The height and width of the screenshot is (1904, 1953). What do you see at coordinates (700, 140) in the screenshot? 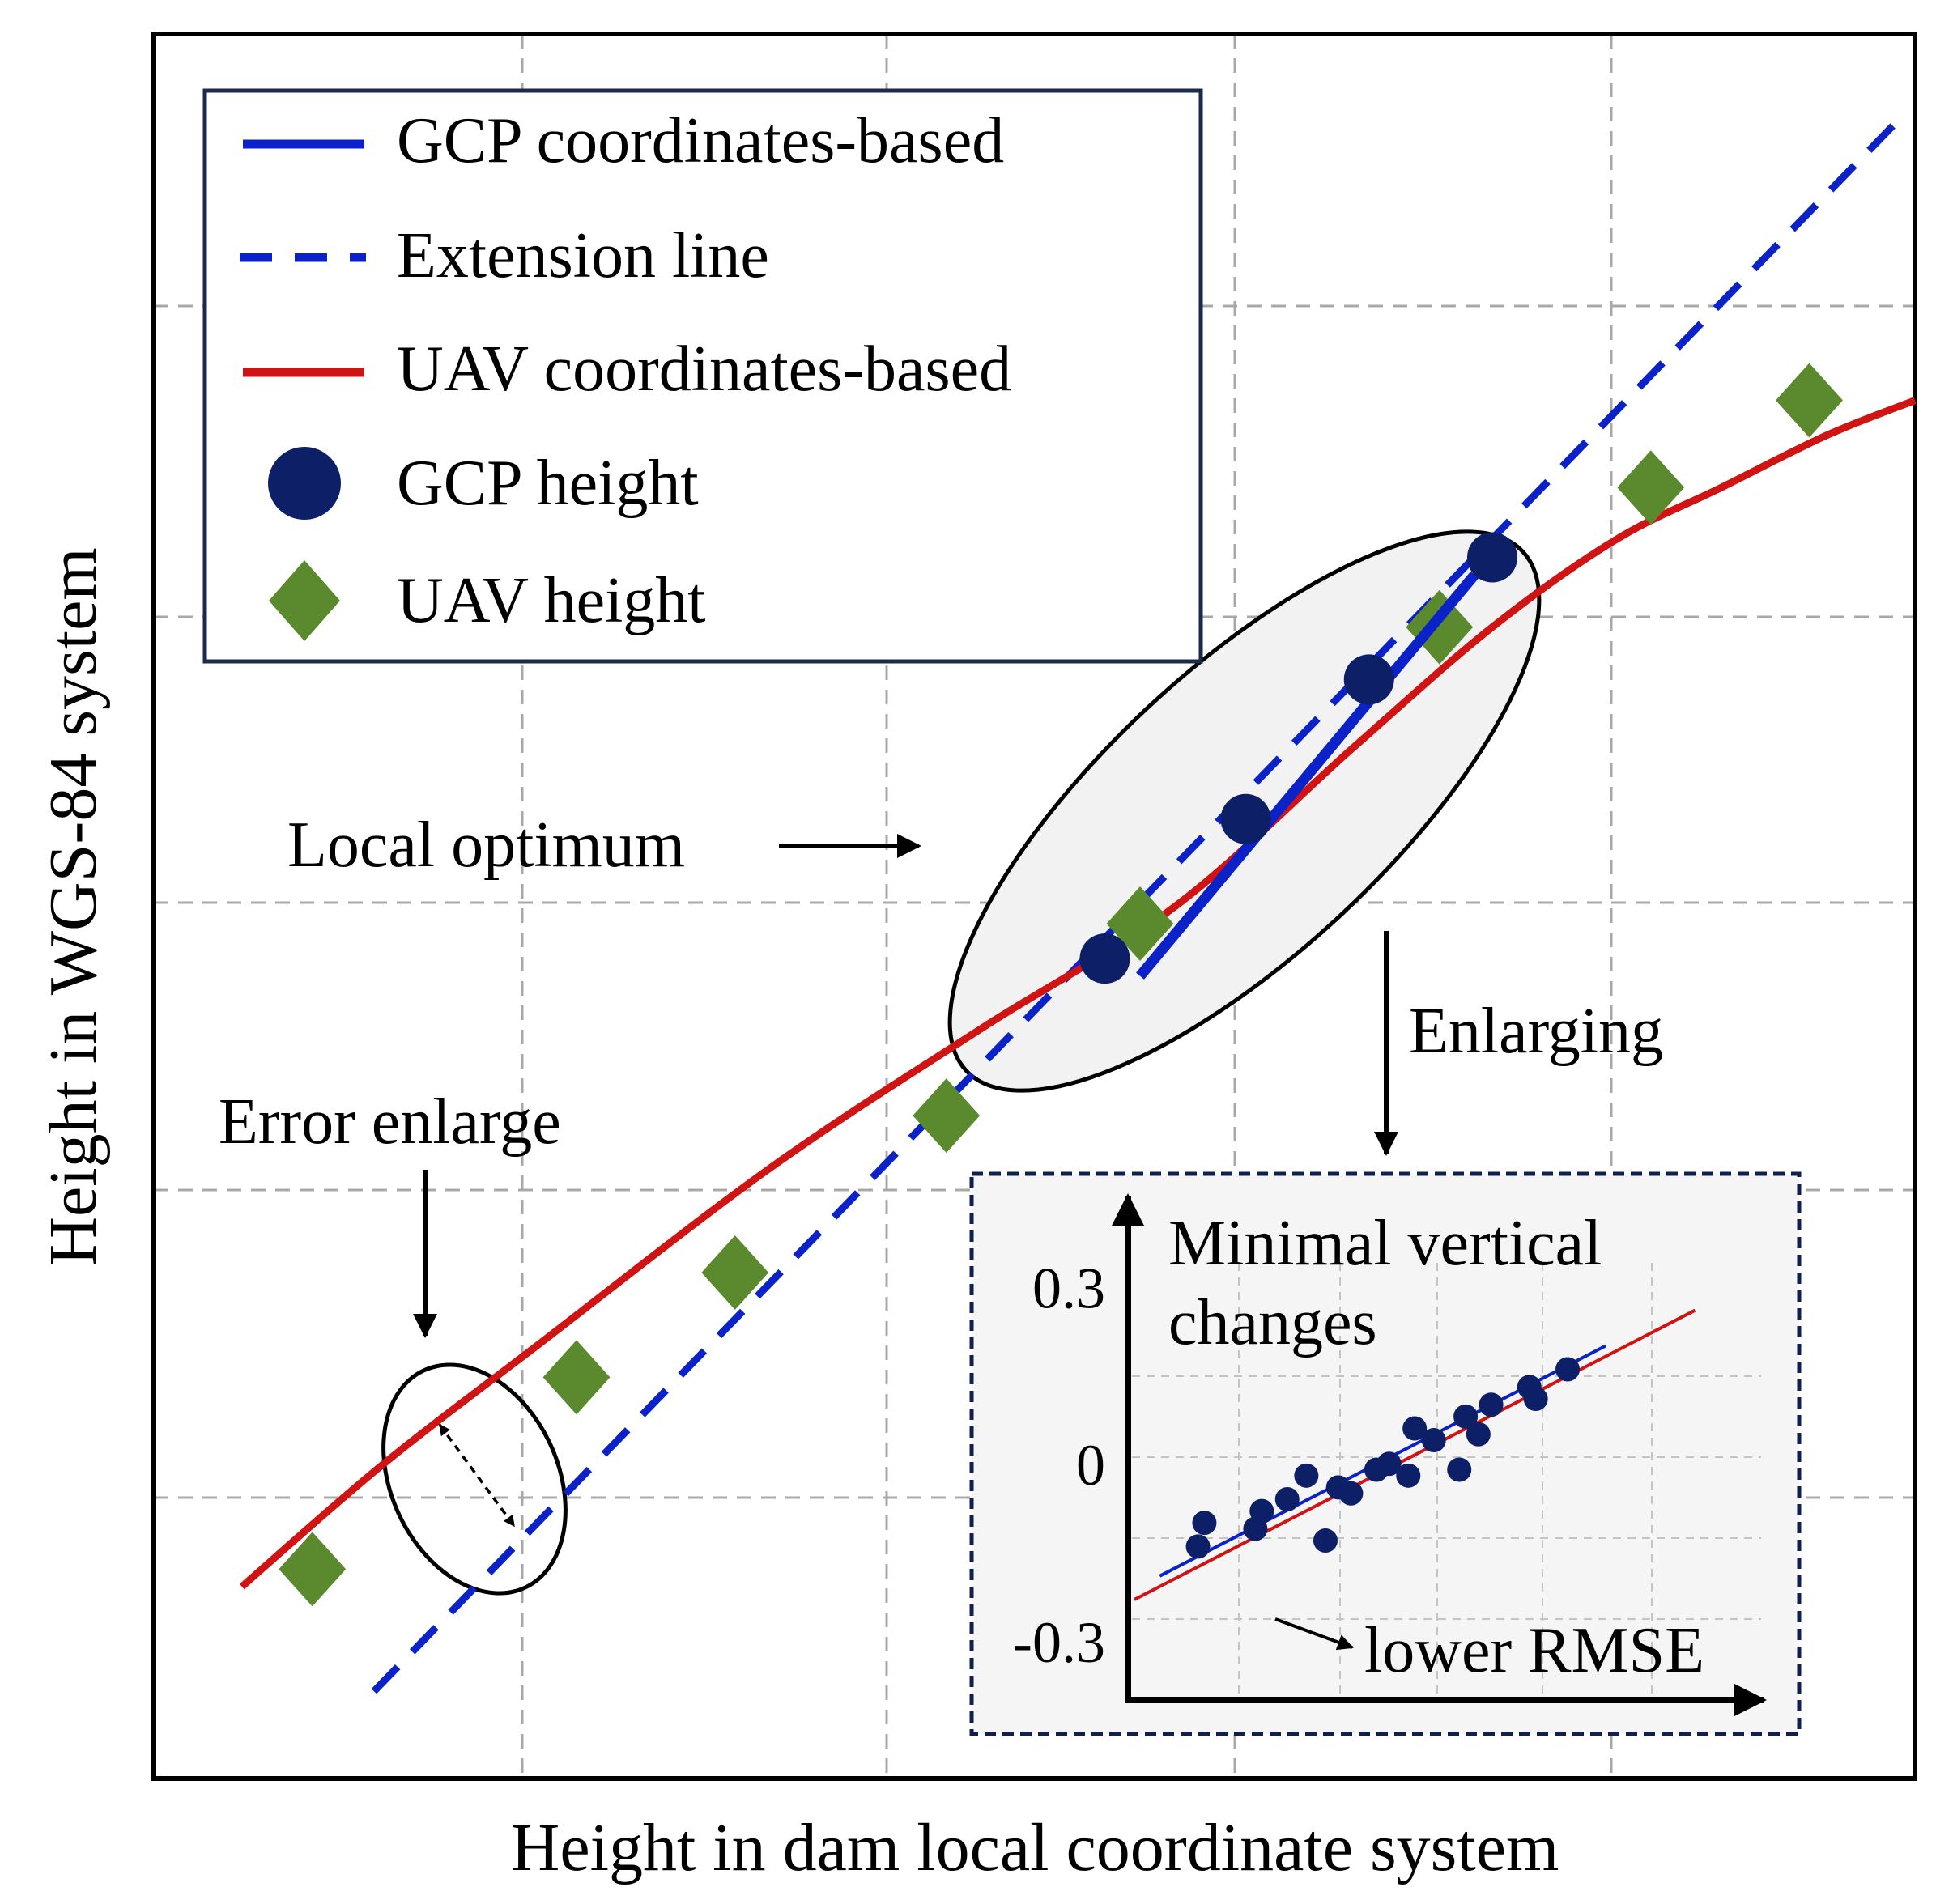
I see `legend-label-gcp-line: GCP coordinates-based` at bounding box center [700, 140].